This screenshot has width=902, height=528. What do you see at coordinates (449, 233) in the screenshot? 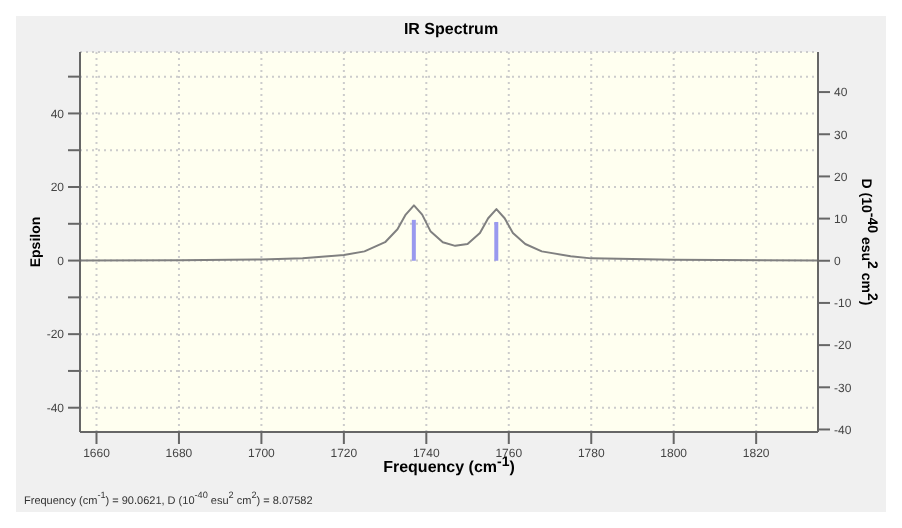
I see `line-series` at bounding box center [449, 233].